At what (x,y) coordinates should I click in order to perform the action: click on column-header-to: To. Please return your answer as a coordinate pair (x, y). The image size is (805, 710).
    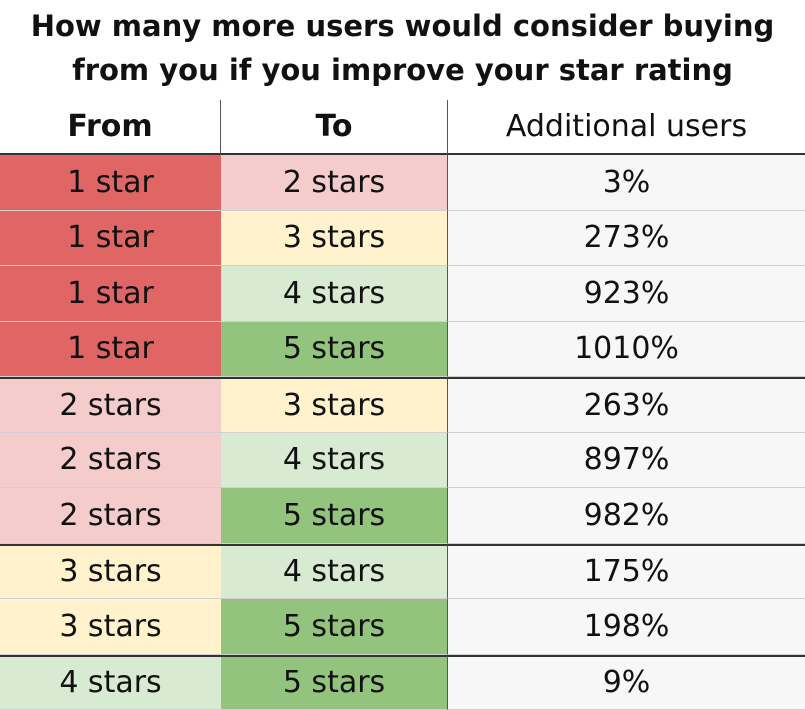
    Looking at the image, I should click on (334, 127).